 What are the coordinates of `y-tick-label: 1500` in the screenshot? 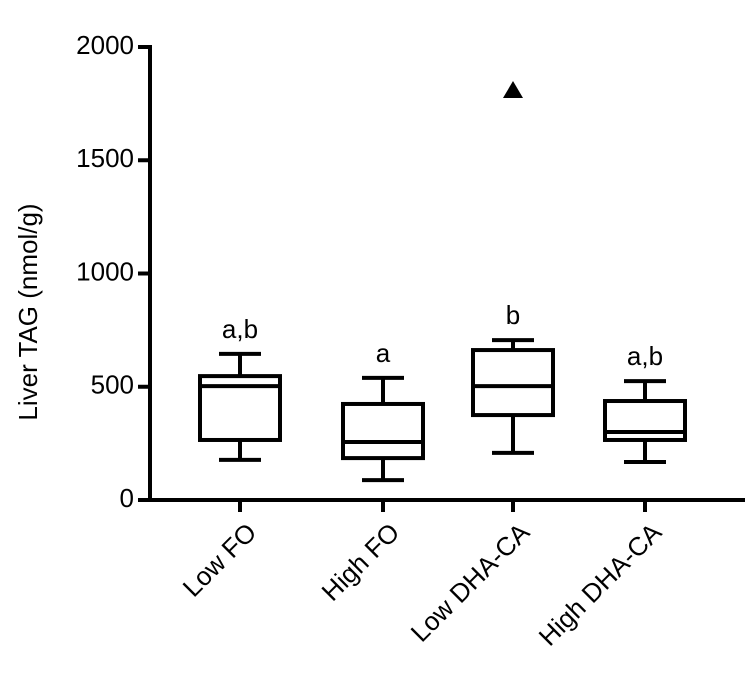 It's located at (105, 158).